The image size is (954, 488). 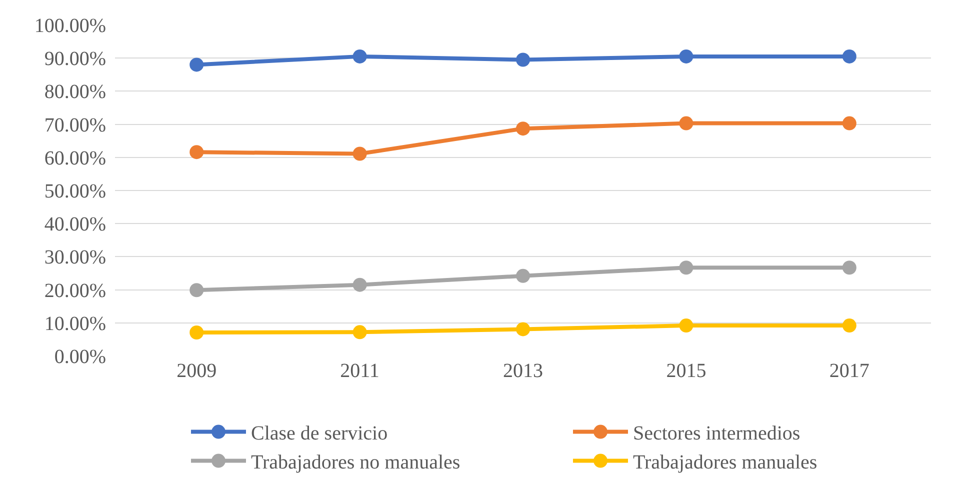 What do you see at coordinates (75, 323) in the screenshot?
I see `y-tick-label: 10.00%` at bounding box center [75, 323].